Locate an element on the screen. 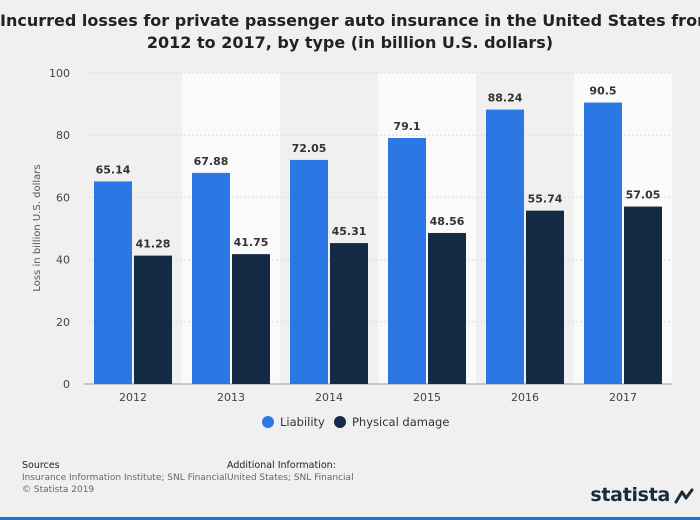 The width and height of the screenshot is (700, 520). sources-heading: Sources is located at coordinates (41, 465).